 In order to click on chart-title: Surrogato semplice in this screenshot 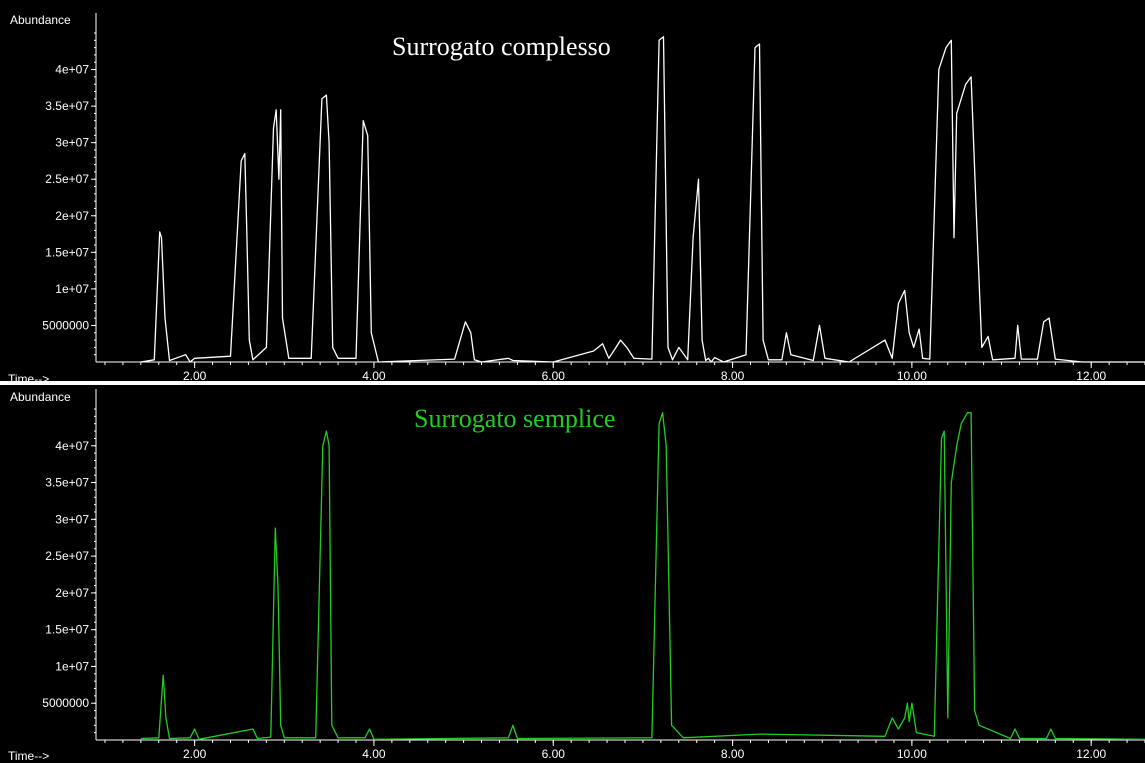, I will do `click(514, 418)`.